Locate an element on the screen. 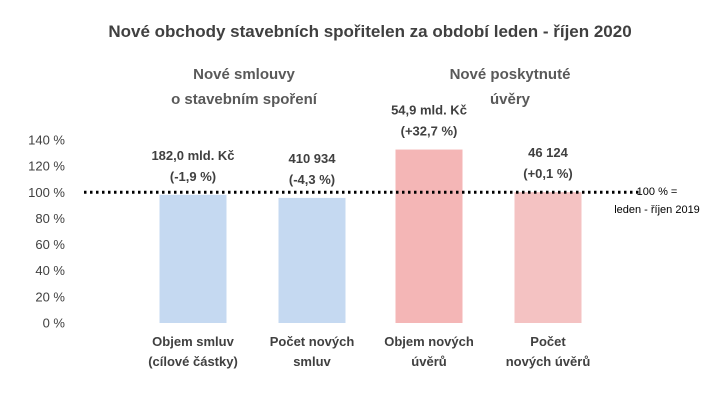  category-label: úvěrů is located at coordinates (428, 361).